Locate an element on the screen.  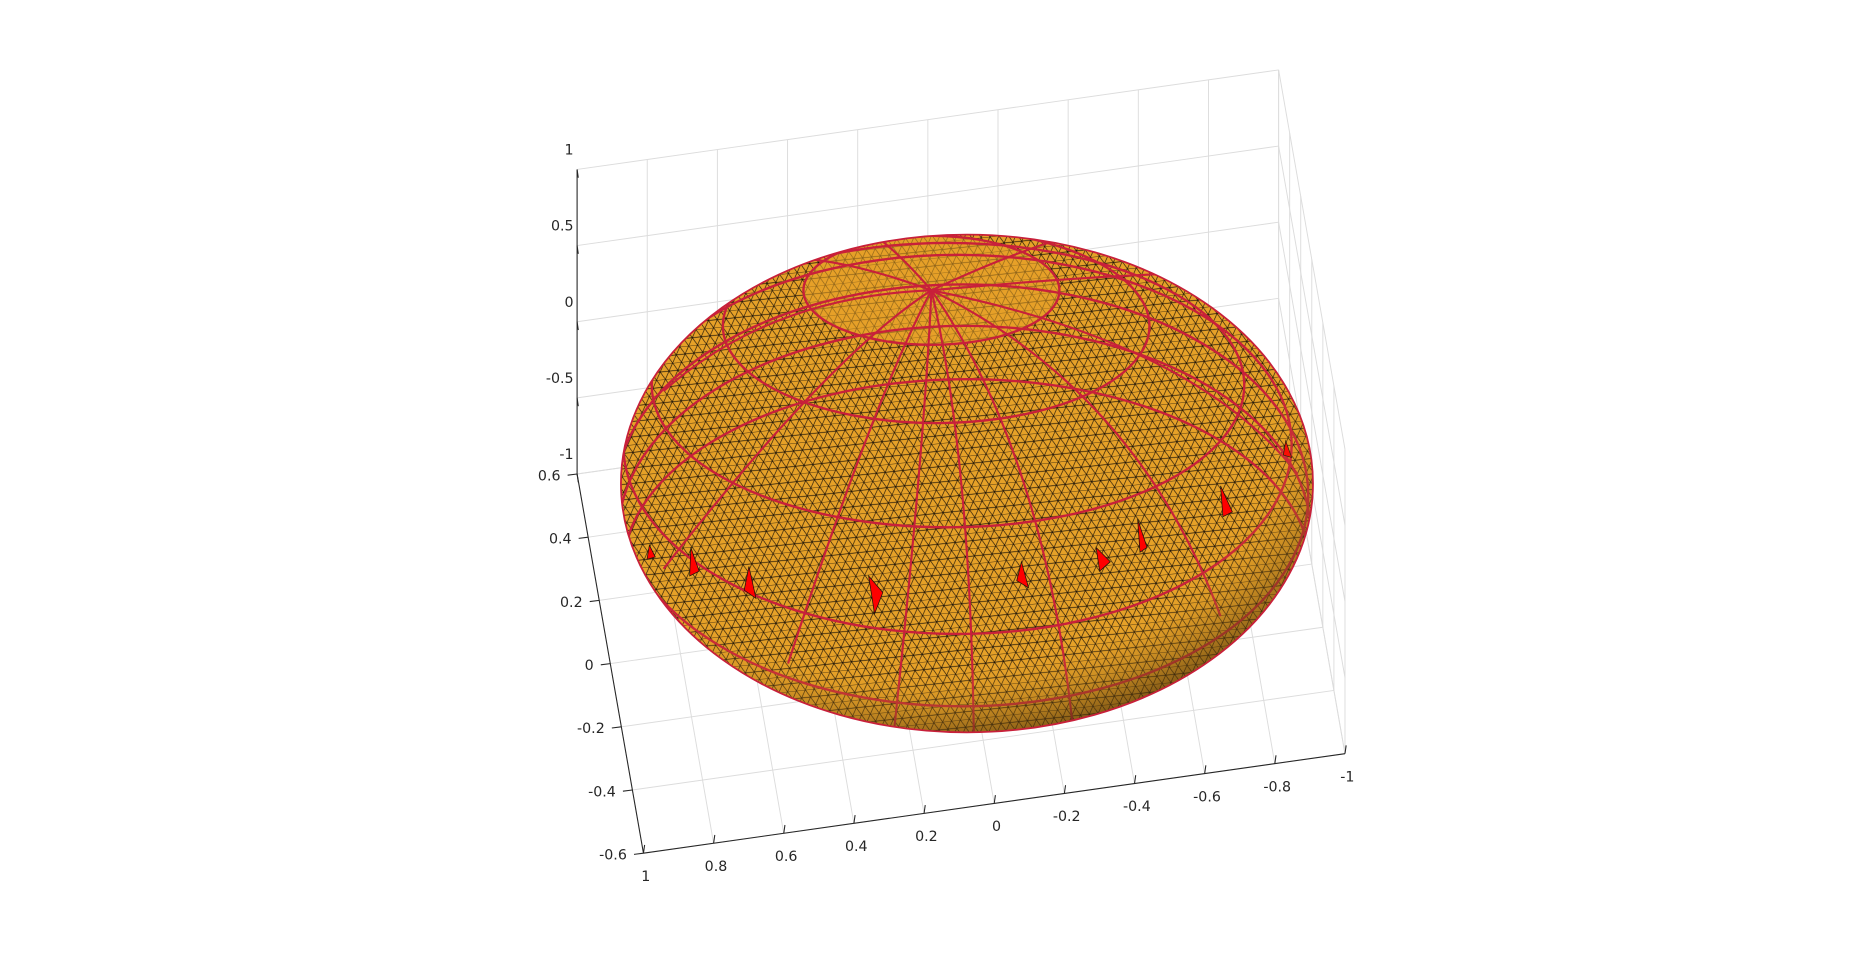
y-tick-label: -0.6 is located at coordinates (613, 856).